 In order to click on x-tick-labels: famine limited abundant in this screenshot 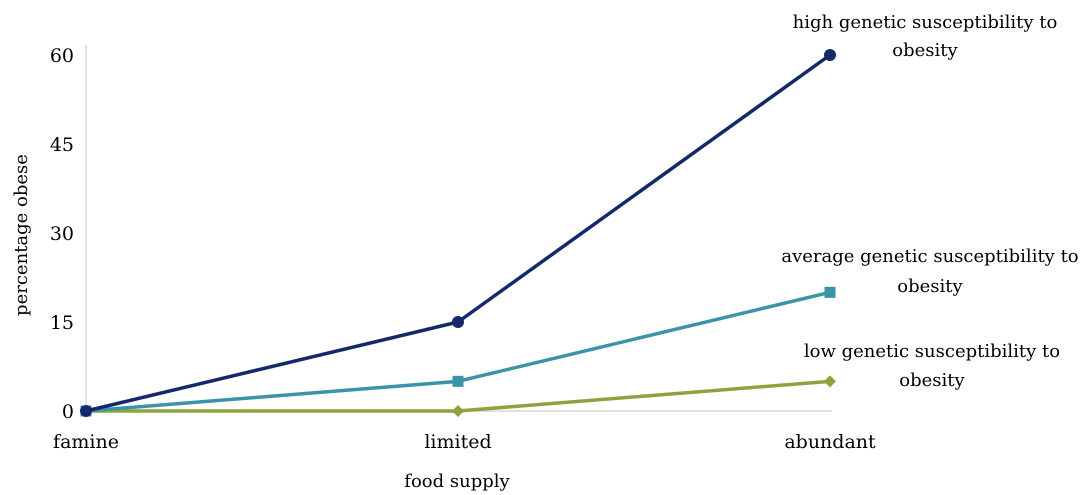, I will do `click(464, 442)`.